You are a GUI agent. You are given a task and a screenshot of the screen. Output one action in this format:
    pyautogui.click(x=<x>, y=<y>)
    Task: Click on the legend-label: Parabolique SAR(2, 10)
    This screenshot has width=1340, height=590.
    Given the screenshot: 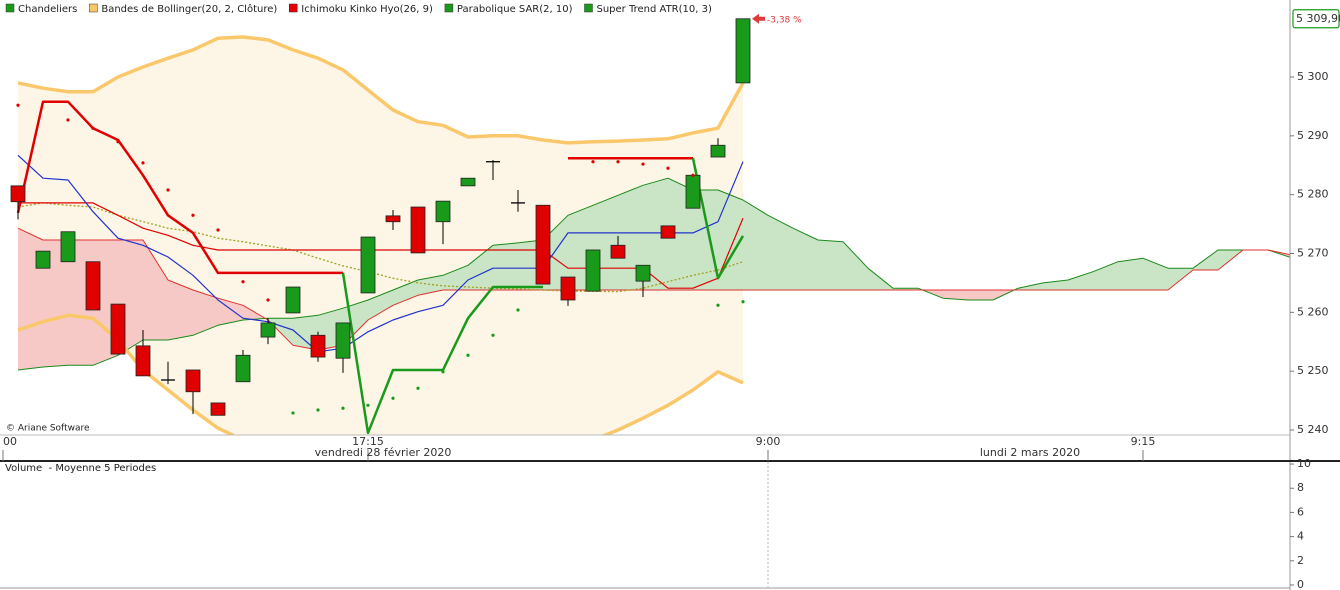 What is the action you would take?
    pyautogui.click(x=515, y=9)
    